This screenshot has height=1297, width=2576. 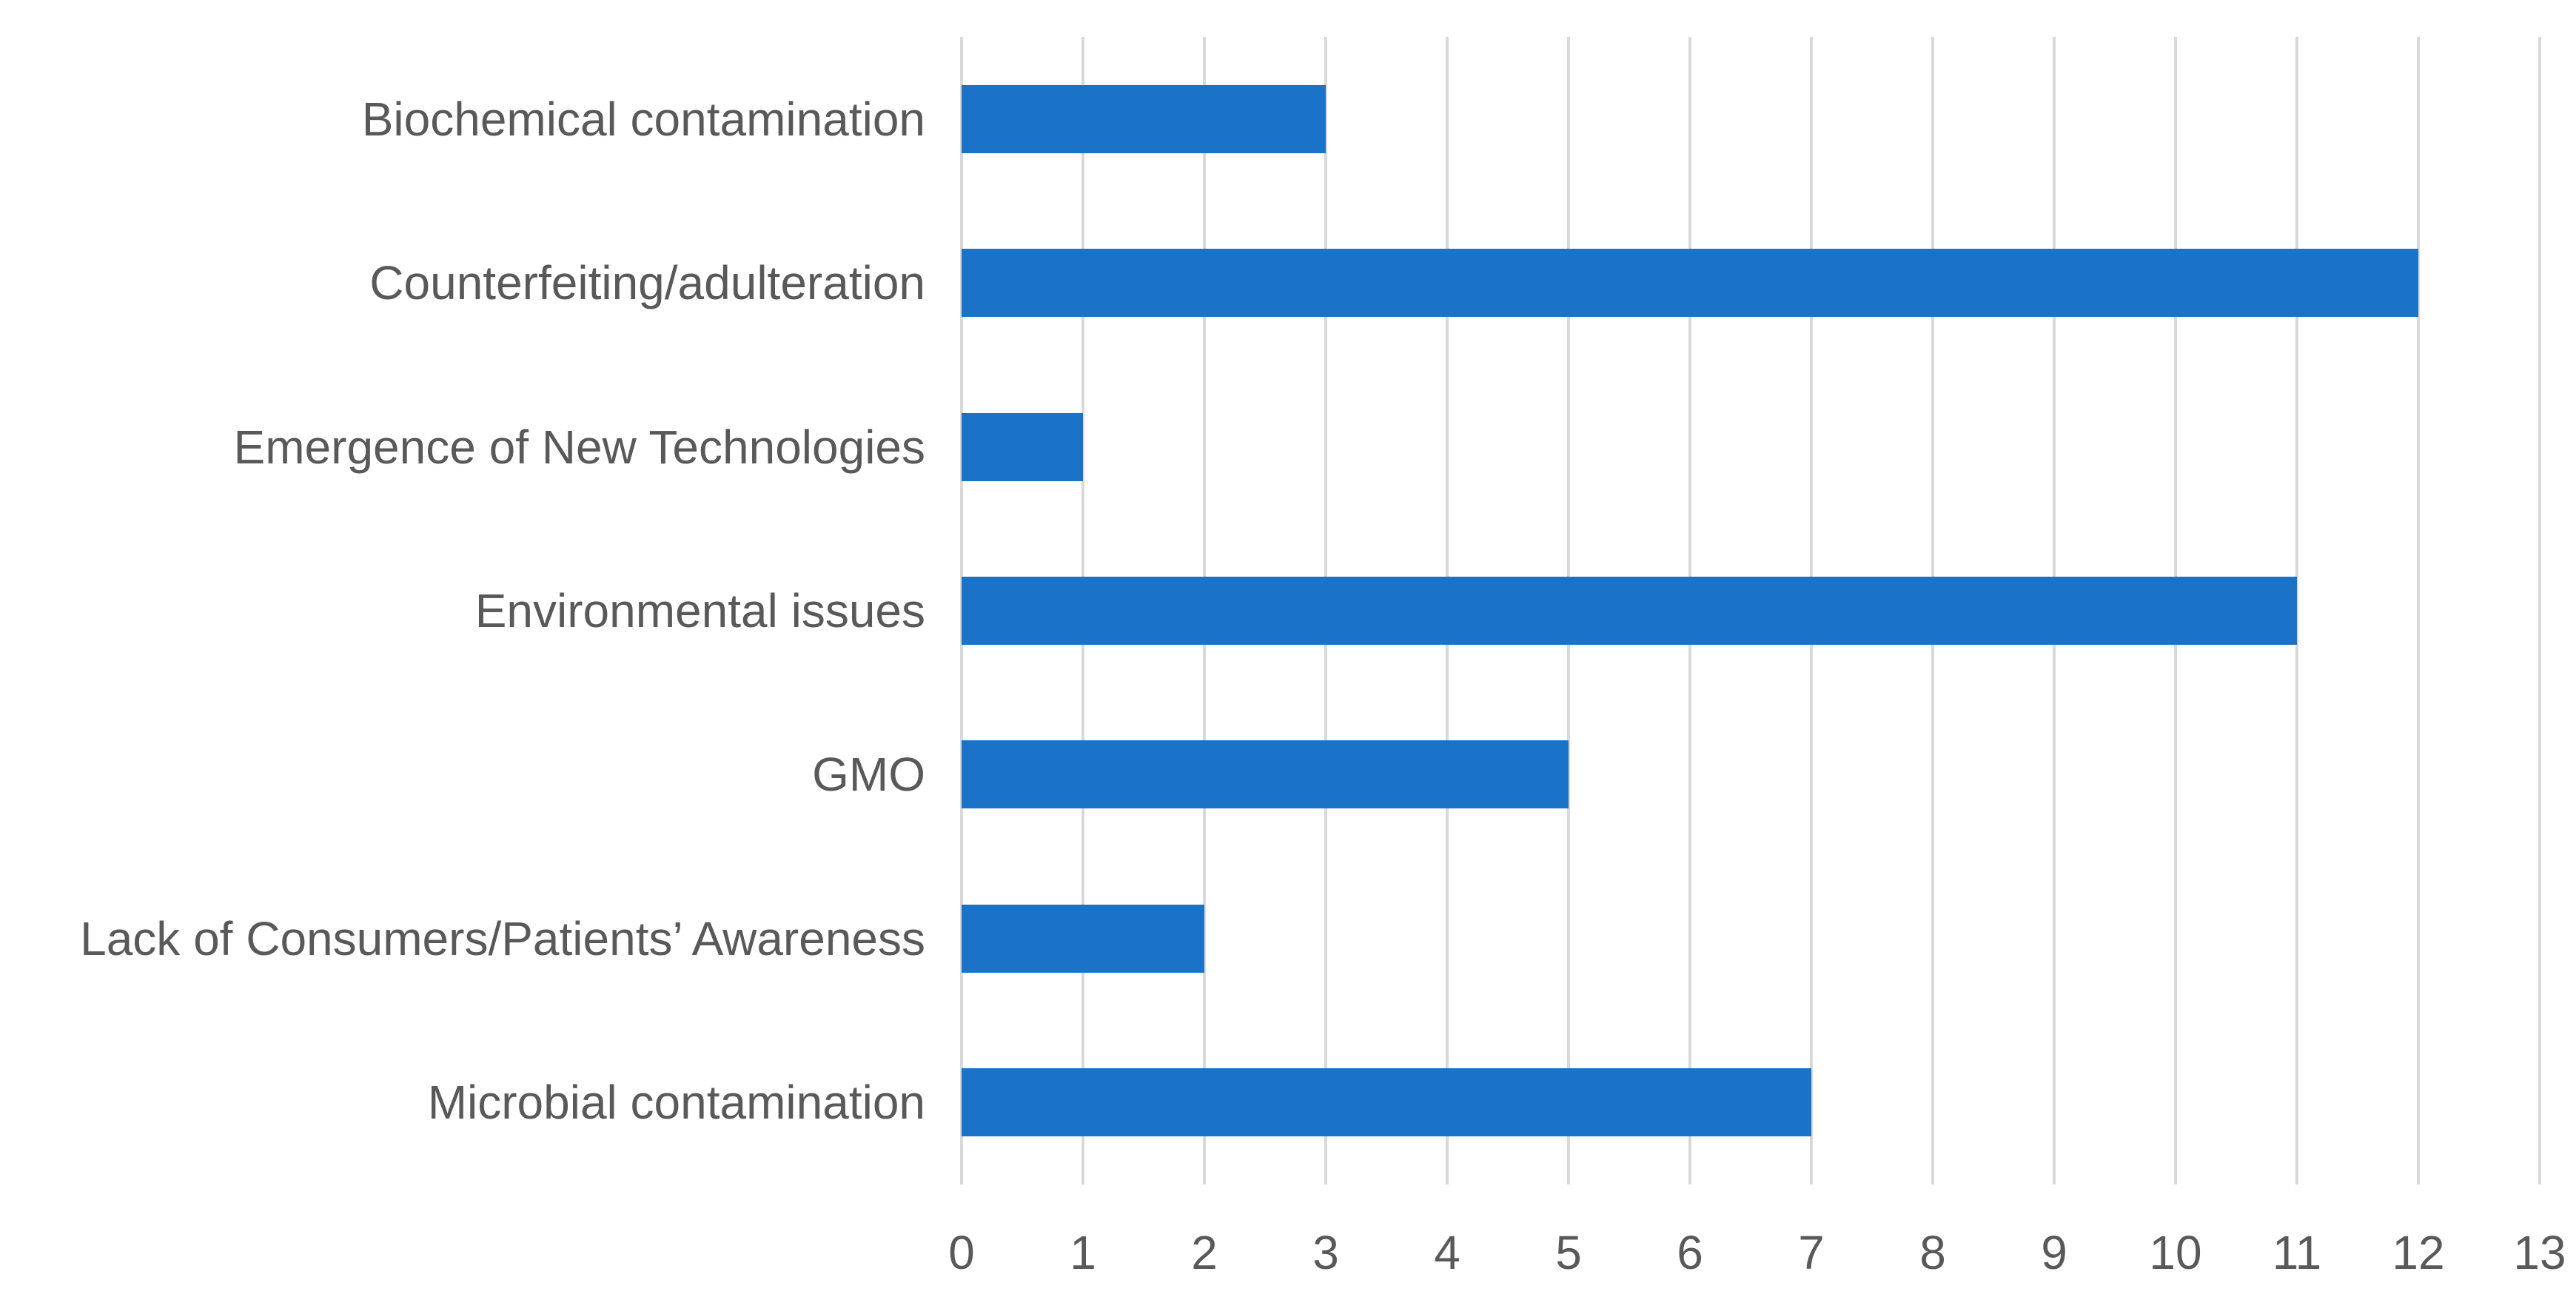 What do you see at coordinates (676, 1103) in the screenshot?
I see `category-label: Microbial contamination` at bounding box center [676, 1103].